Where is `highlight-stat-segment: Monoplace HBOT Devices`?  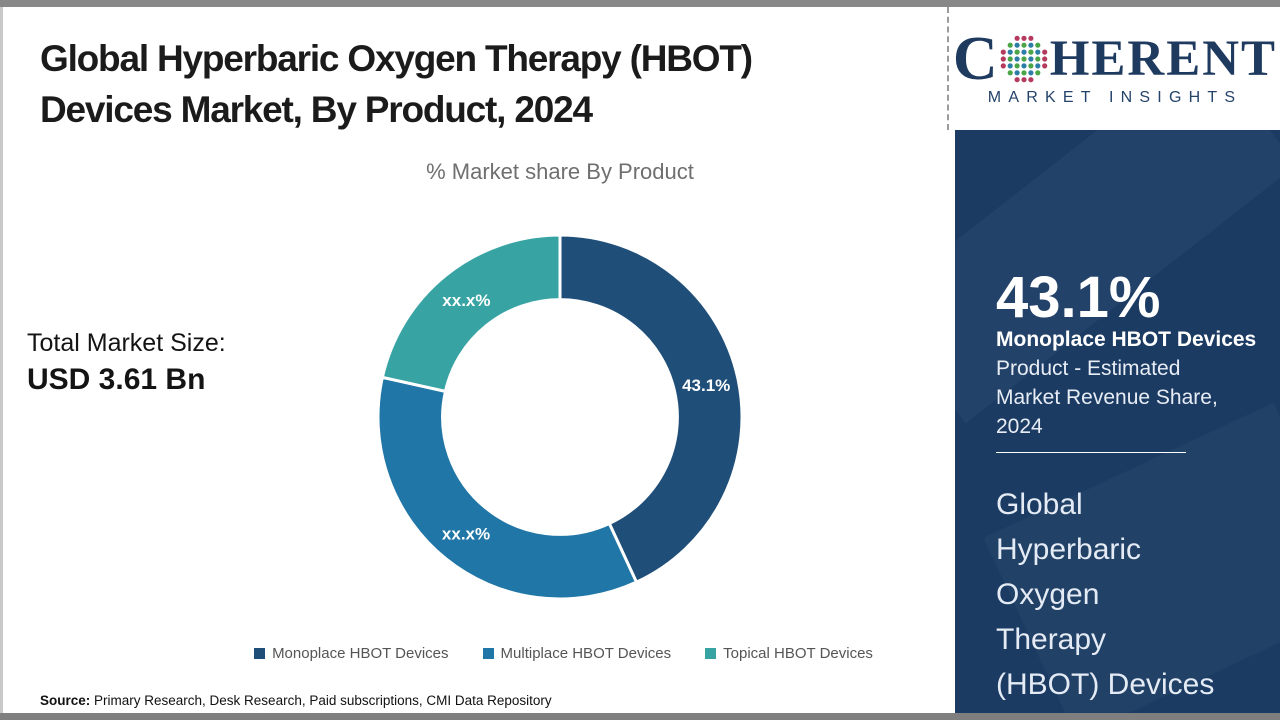
highlight-stat-segment: Monoplace HBOT Devices is located at coordinates (1126, 339).